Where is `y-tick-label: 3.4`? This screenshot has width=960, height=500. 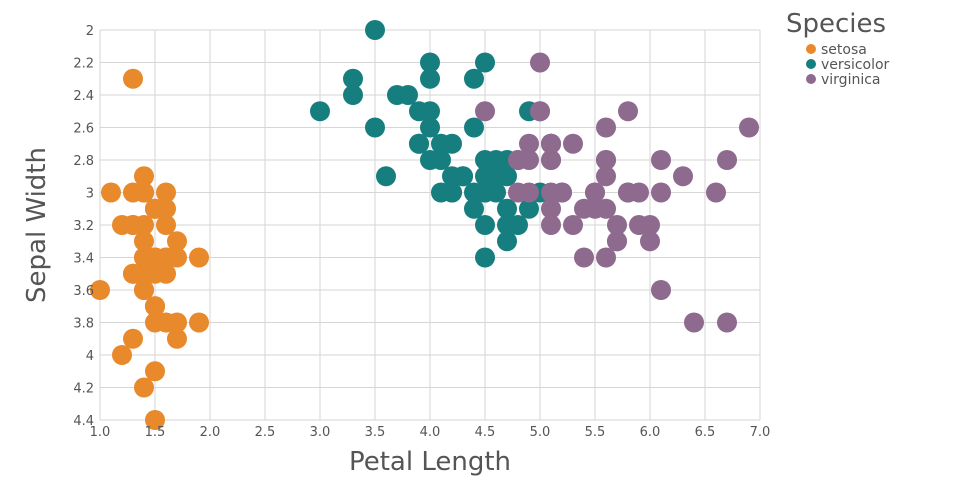 y-tick-label: 3.4 is located at coordinates (83, 259).